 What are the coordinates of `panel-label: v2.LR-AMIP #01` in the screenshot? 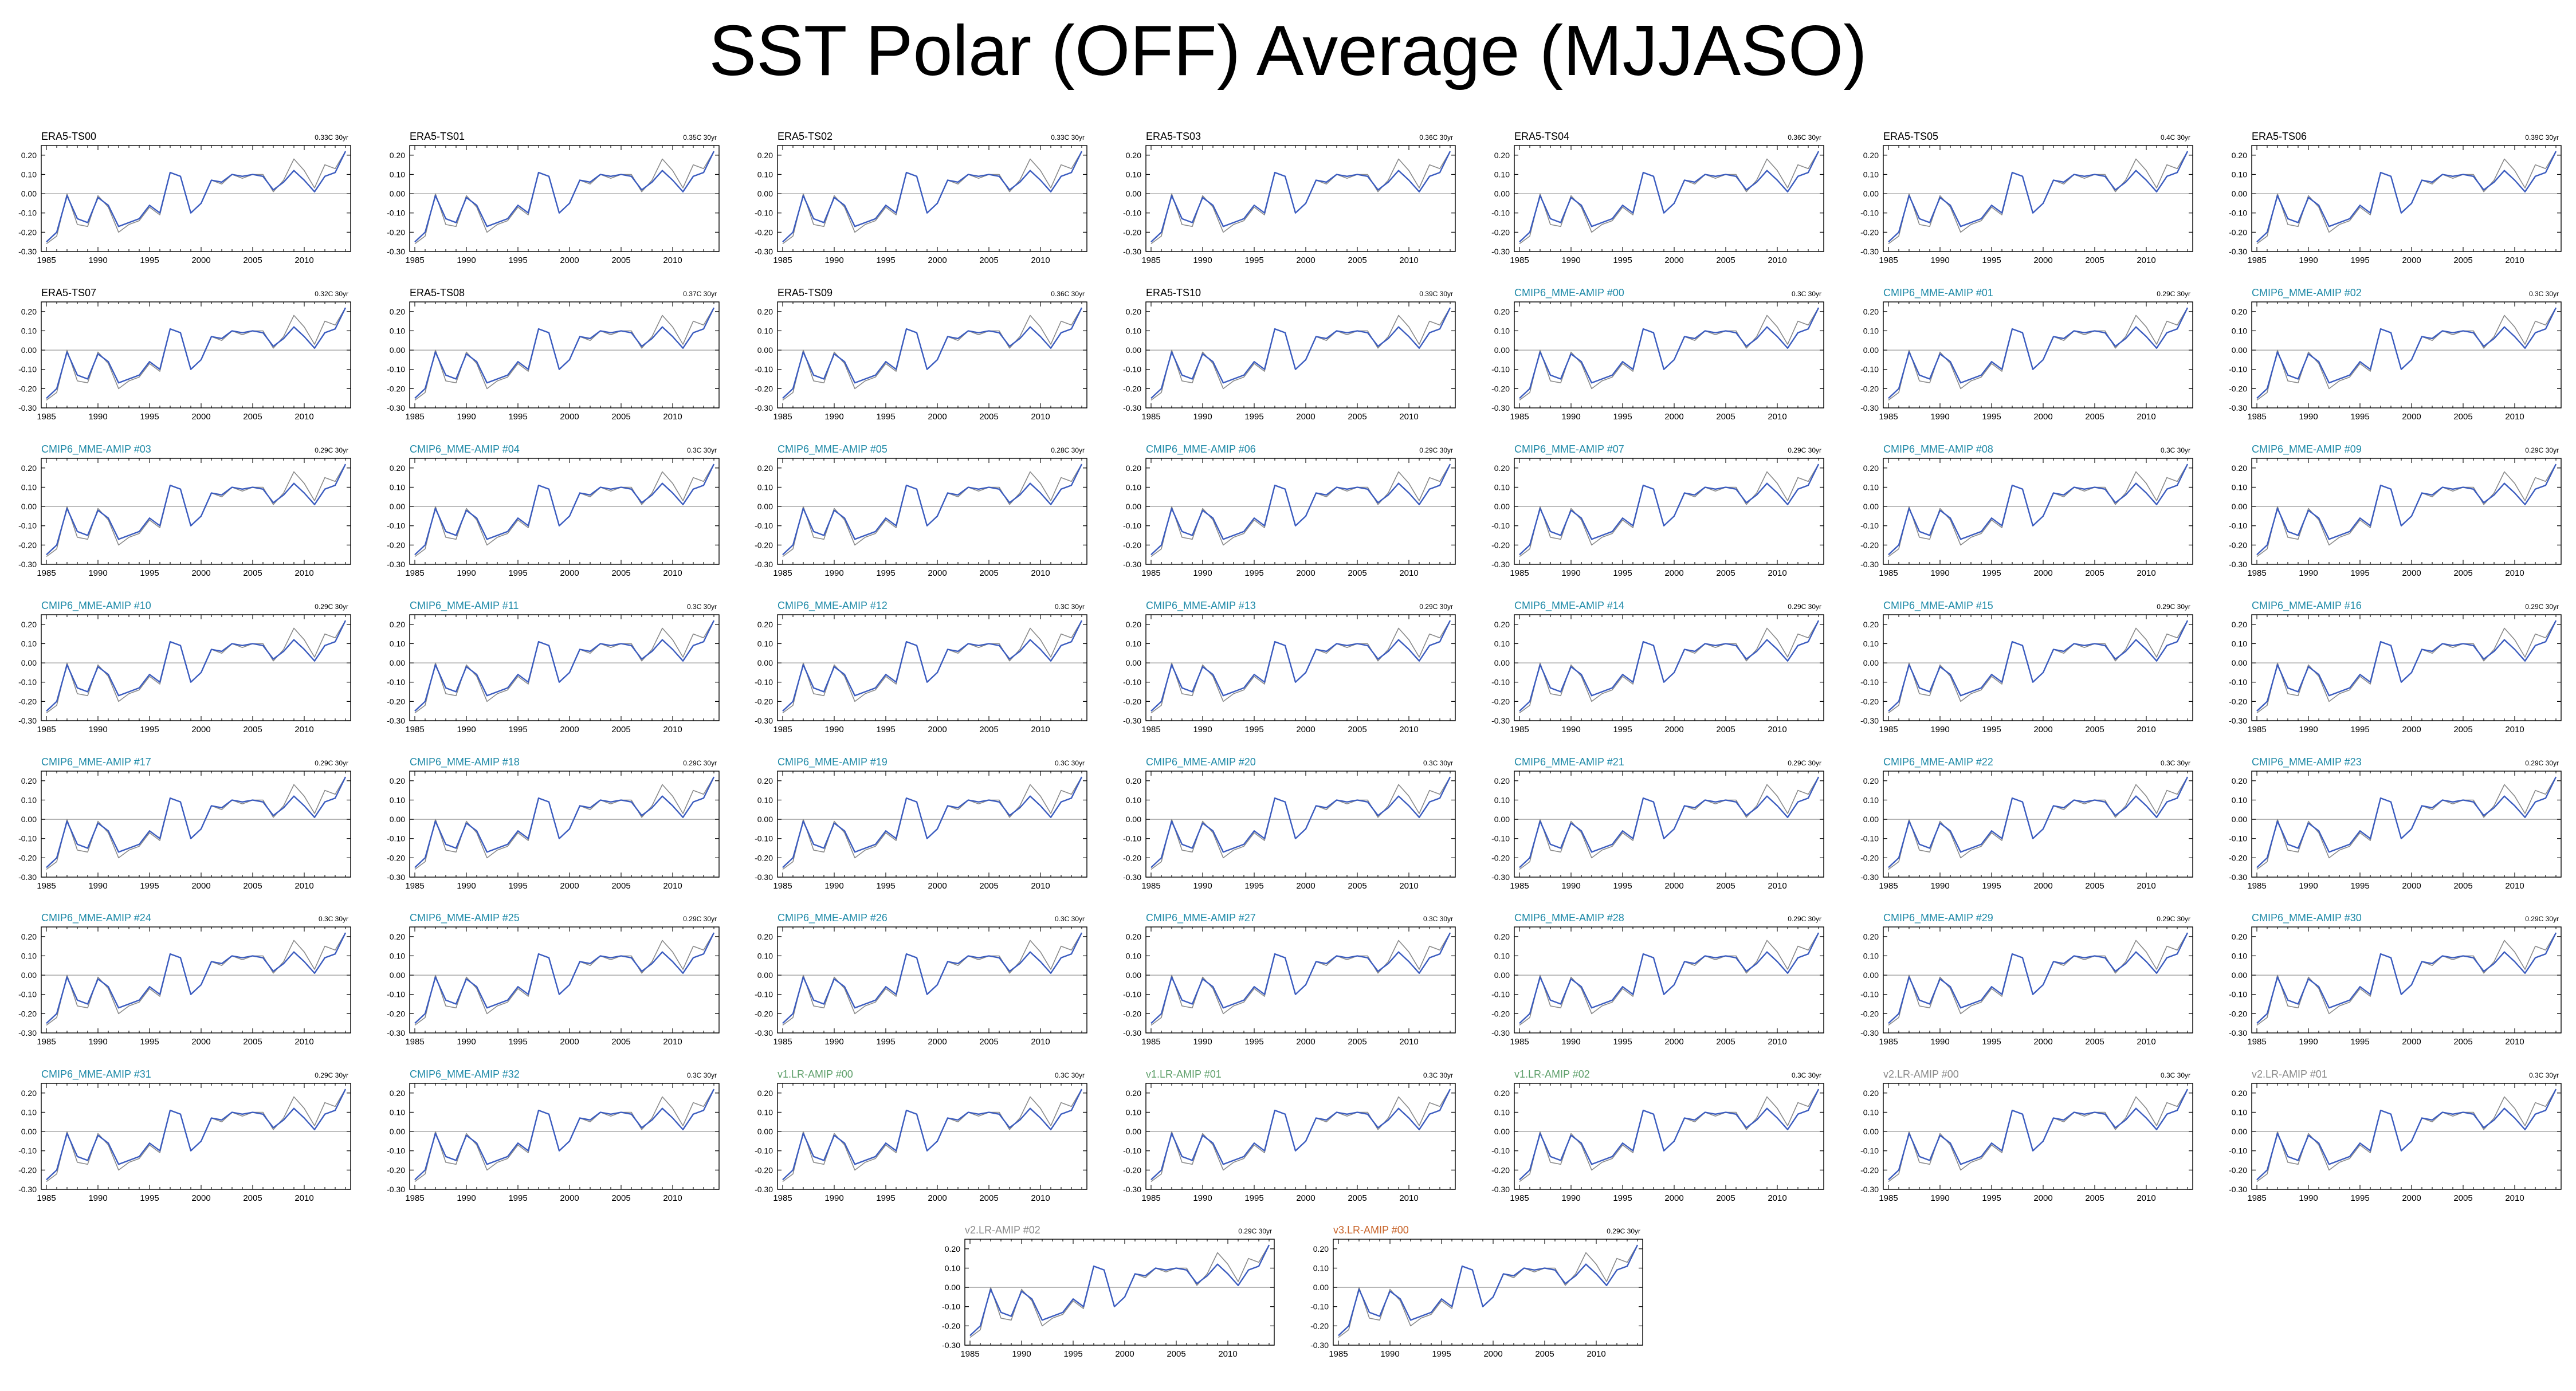 It's located at (2290, 1074).